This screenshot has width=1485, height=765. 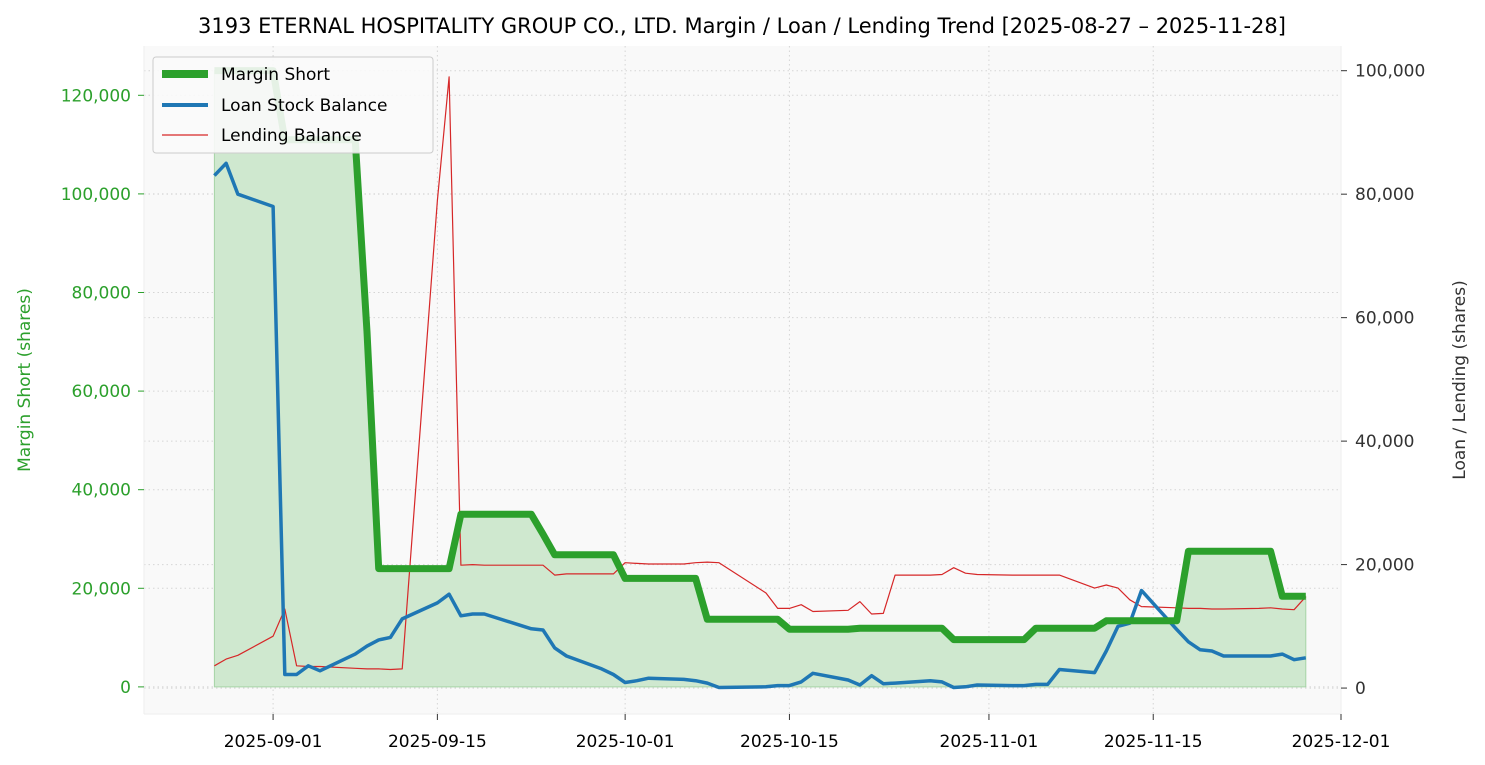 I want to click on x-tick-label: 2025-11-01, so click(x=989, y=742).